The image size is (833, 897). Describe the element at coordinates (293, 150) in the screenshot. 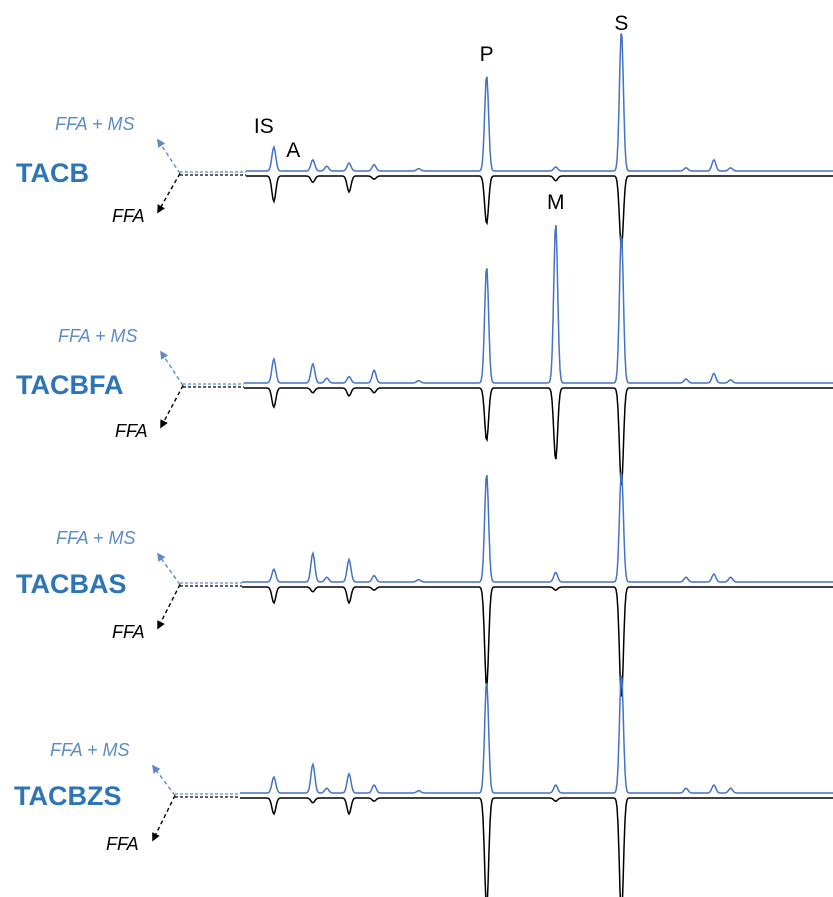

I see `peak-label-a: A` at that location.